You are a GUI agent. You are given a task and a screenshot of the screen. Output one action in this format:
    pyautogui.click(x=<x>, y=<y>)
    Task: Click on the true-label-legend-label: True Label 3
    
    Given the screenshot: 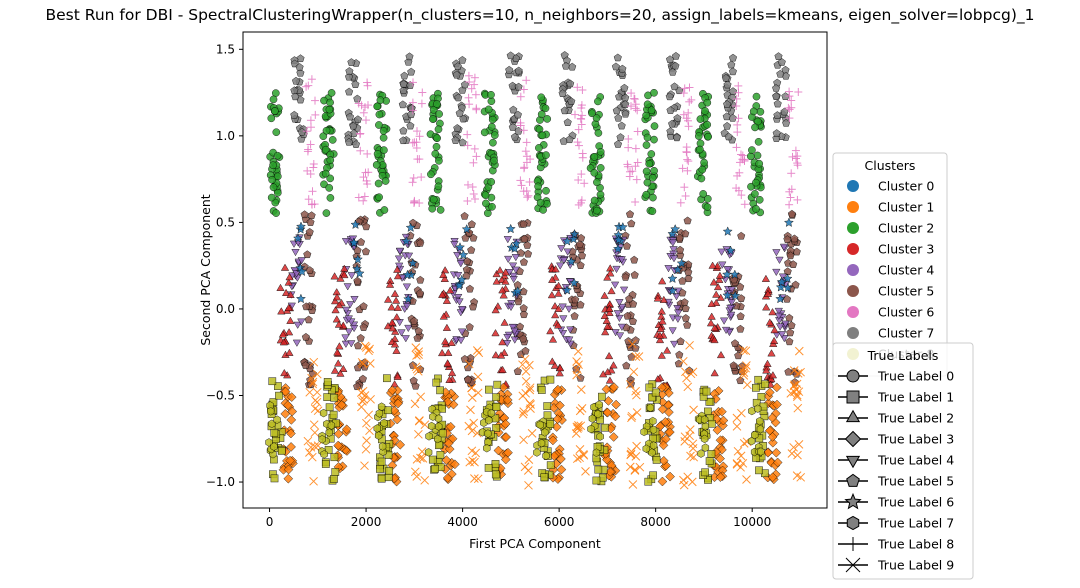 What is the action you would take?
    pyautogui.click(x=915, y=439)
    